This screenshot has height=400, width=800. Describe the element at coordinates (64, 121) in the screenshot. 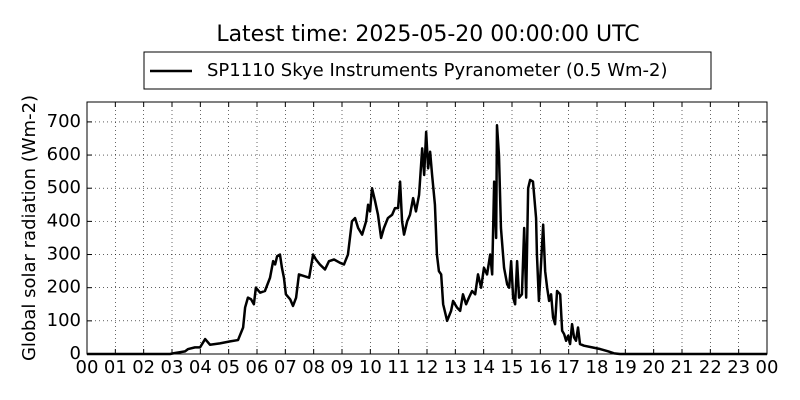

I see `y-tick-label: 700` at that location.